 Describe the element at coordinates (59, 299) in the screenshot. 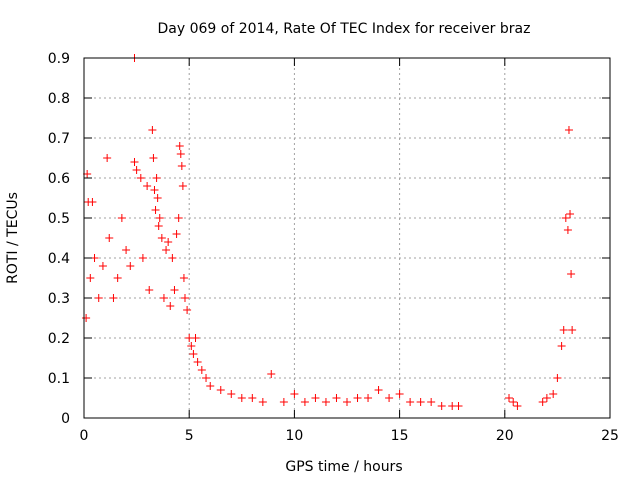

I see `y-tick-label: 0.3` at that location.